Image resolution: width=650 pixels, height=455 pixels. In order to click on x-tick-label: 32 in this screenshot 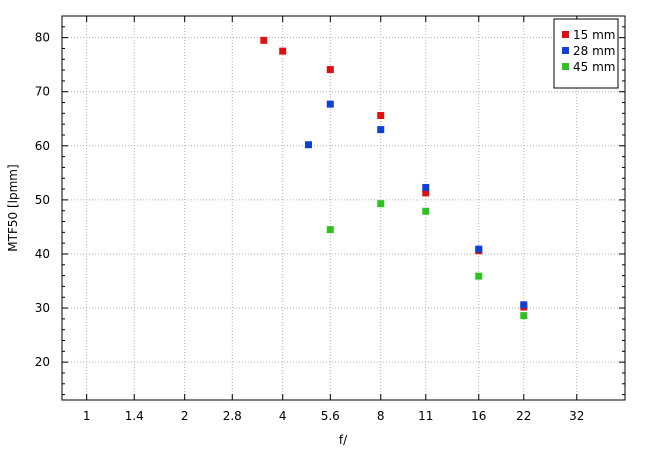, I will do `click(576, 416)`.